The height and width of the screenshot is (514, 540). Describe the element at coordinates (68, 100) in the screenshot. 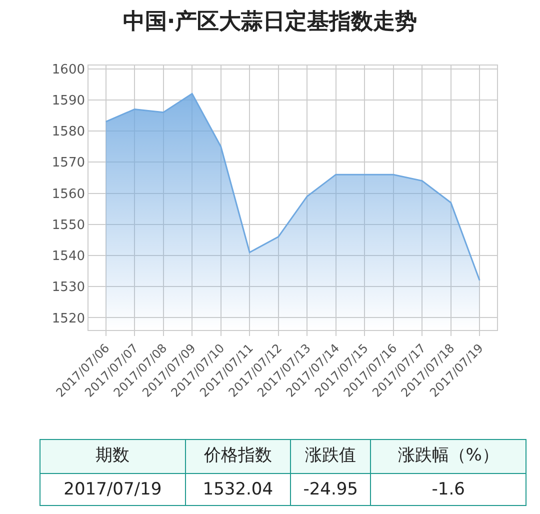

I see `y-tick-label: 1590` at that location.